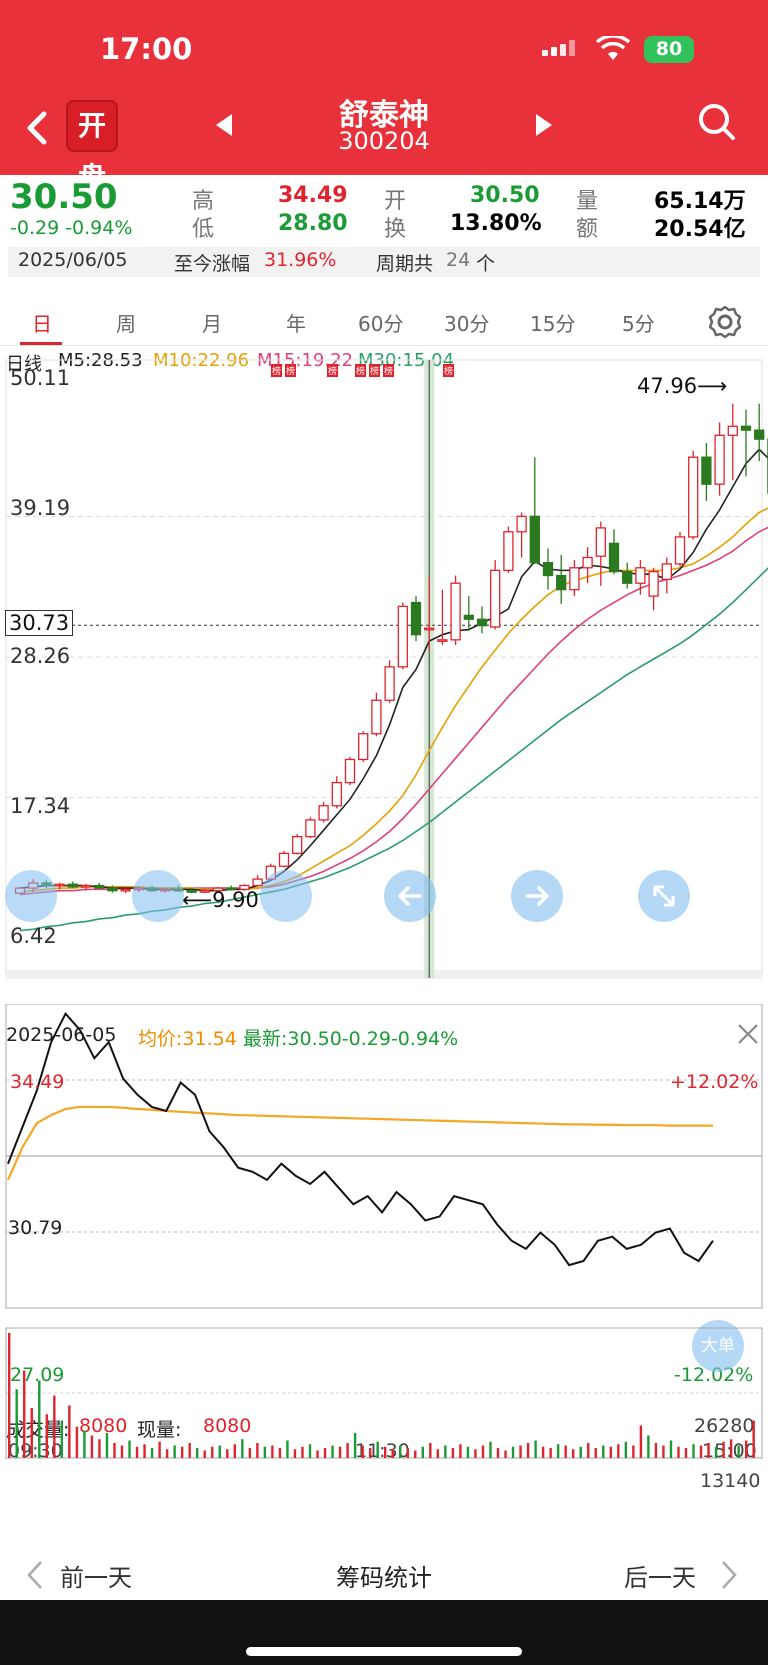  Describe the element at coordinates (92, 147) in the screenshot. I see `kaipan-badge: 开盘` at that location.